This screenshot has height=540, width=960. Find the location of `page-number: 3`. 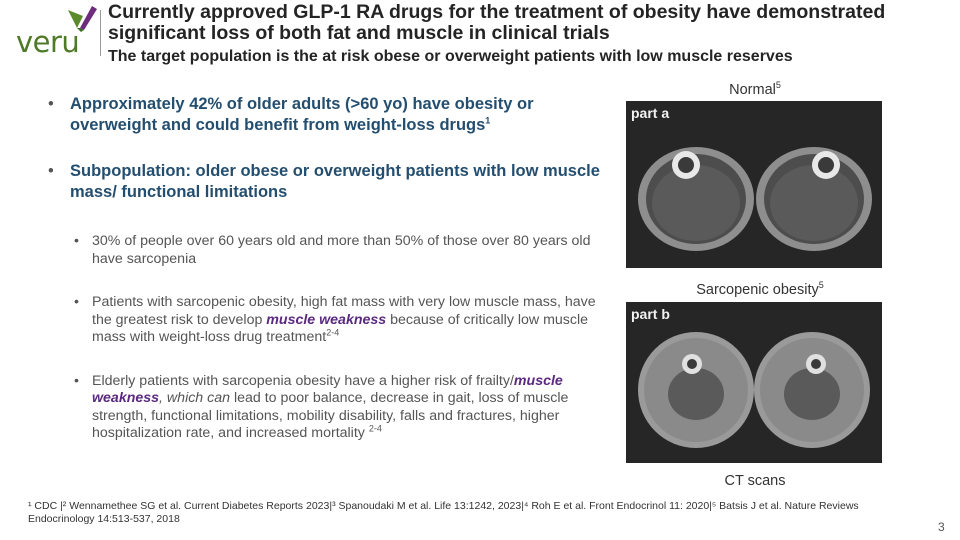

page-number: 3 is located at coordinates (941, 527).